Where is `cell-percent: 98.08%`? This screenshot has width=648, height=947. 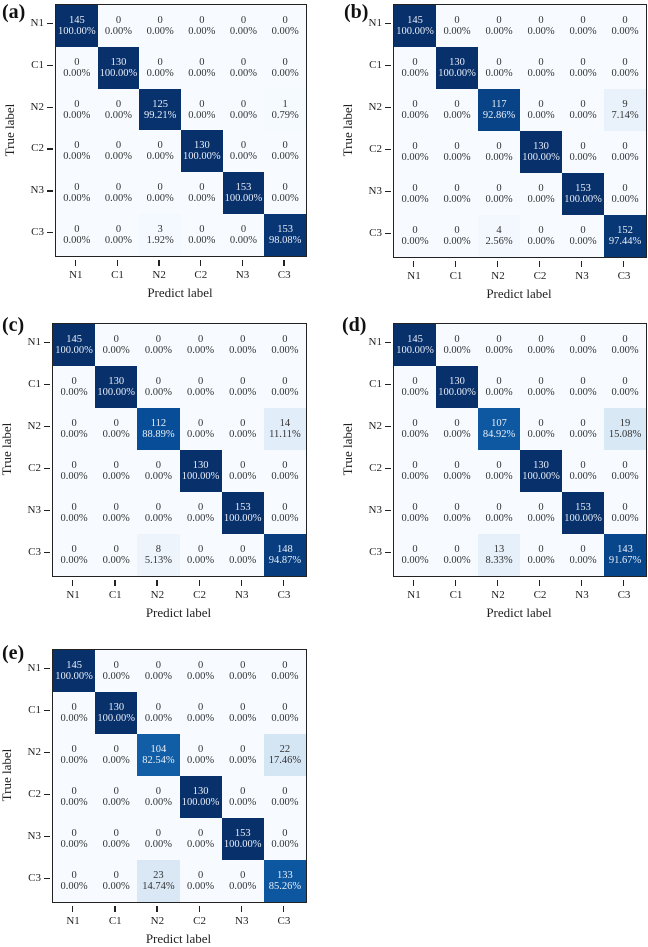 cell-percent: 98.08% is located at coordinates (285, 241).